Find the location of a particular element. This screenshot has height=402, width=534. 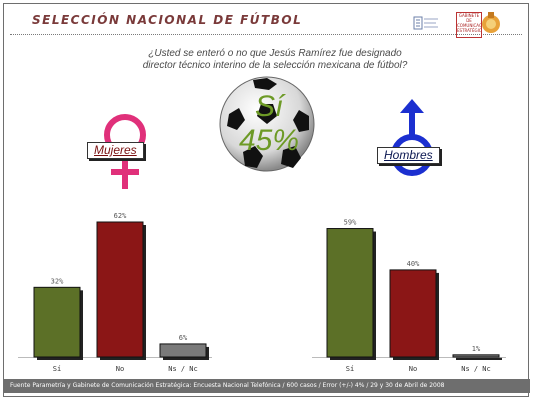

soccer-ball-image: Sí 45% is located at coordinates (267, 124).